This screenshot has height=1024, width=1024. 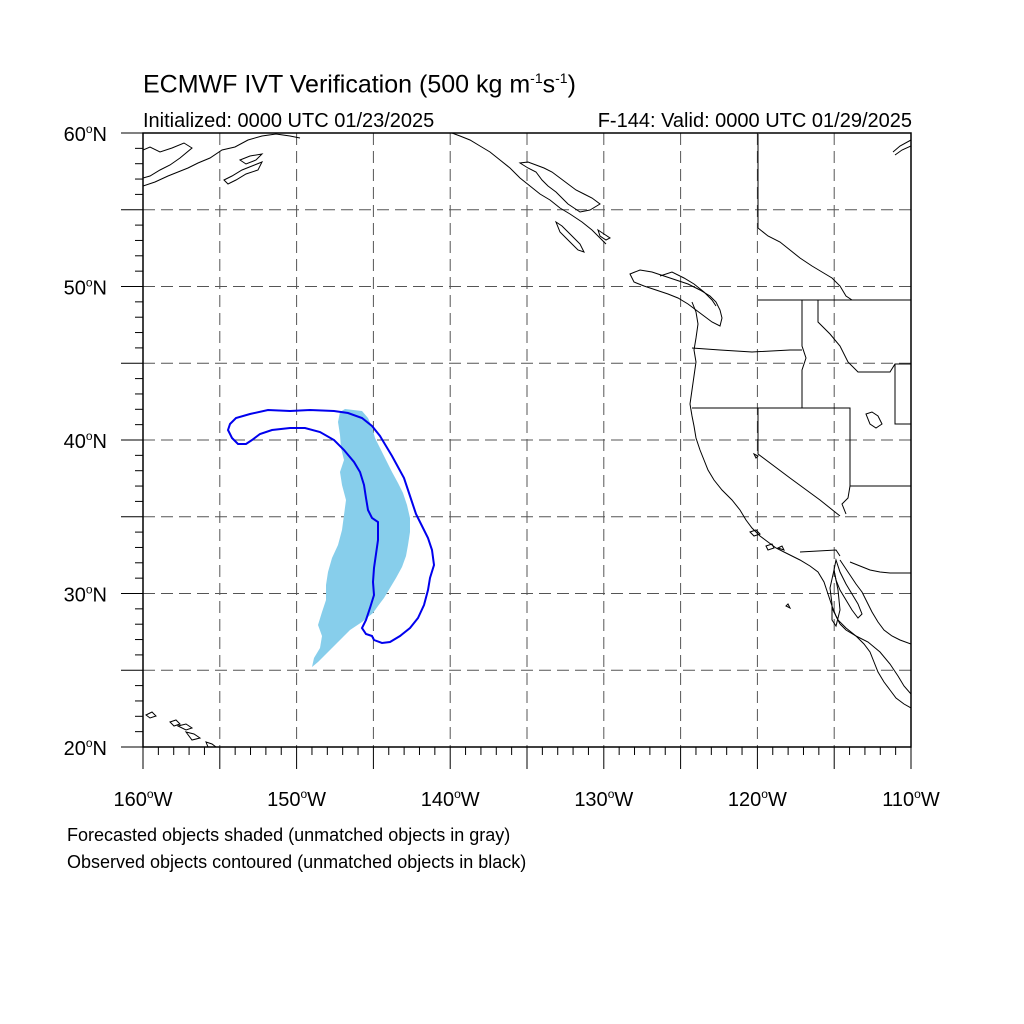 What do you see at coordinates (85, 134) in the screenshot?
I see `latitude-label: 60oN` at bounding box center [85, 134].